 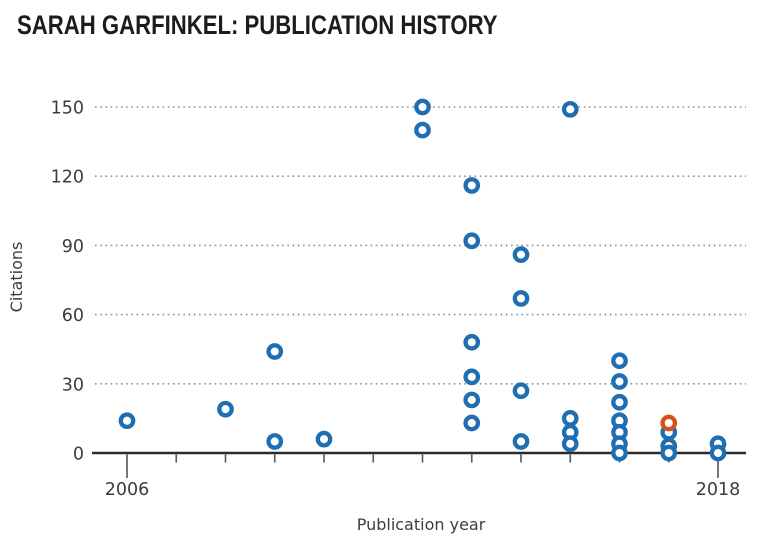 I want to click on axis-layer: 2006 2018, so click(x=419, y=475).